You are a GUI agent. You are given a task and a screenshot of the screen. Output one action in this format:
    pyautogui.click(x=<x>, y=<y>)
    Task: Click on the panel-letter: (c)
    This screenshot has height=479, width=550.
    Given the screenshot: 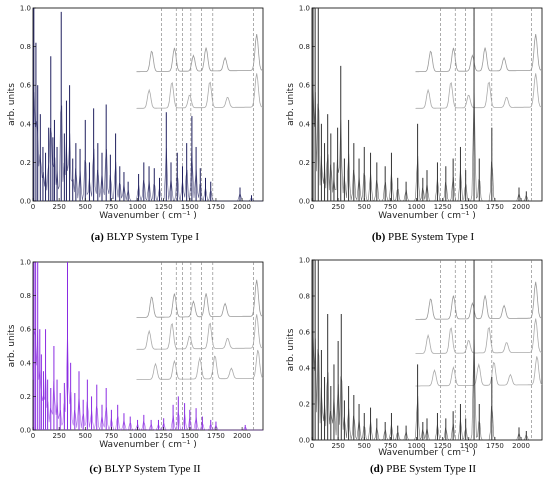 What is the action you would take?
    pyautogui.click(x=95, y=469)
    